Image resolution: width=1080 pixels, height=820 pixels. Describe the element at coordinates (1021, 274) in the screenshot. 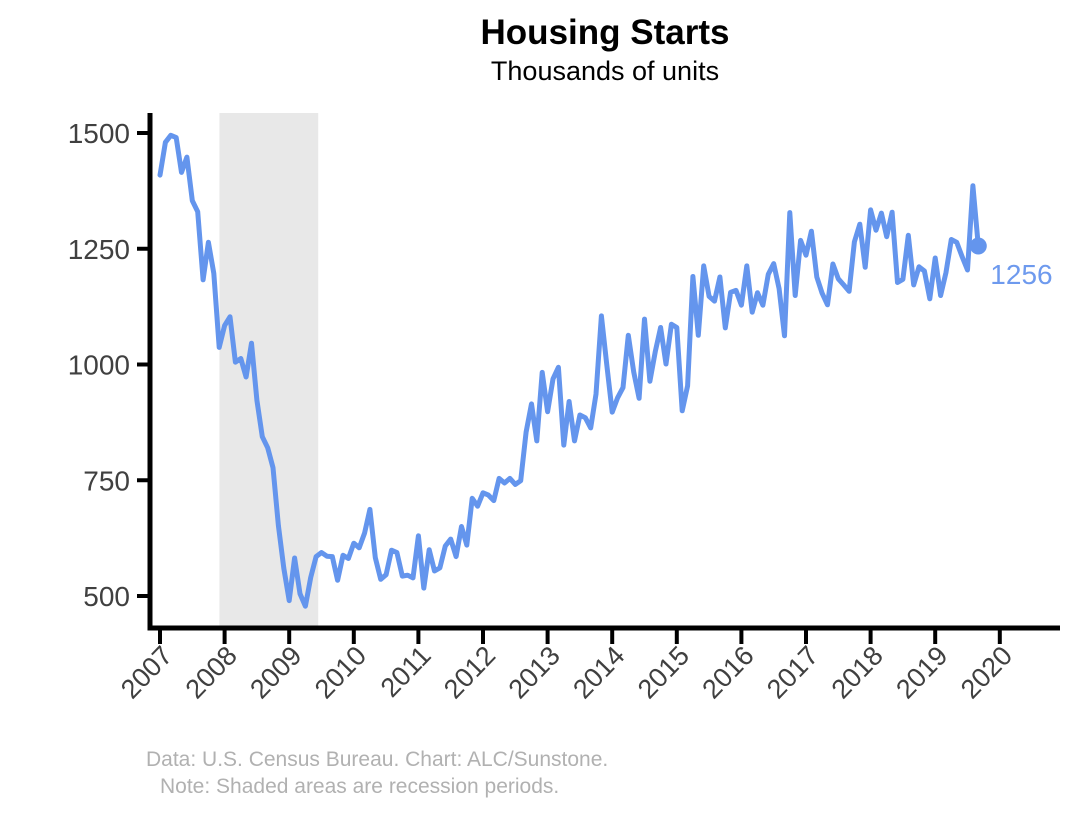

I see `end-value-label: 1256` at that location.